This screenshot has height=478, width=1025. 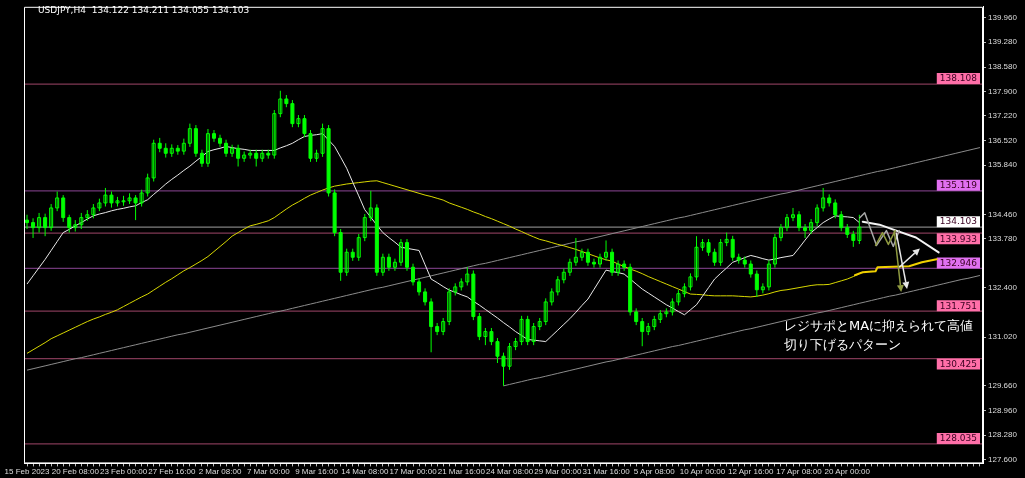 I want to click on x-tick-label: 31 Mar 16:00, so click(x=606, y=472).